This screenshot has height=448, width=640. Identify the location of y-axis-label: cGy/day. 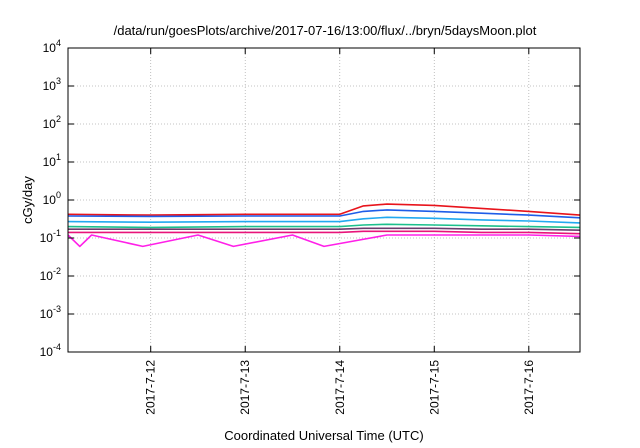
(27, 200).